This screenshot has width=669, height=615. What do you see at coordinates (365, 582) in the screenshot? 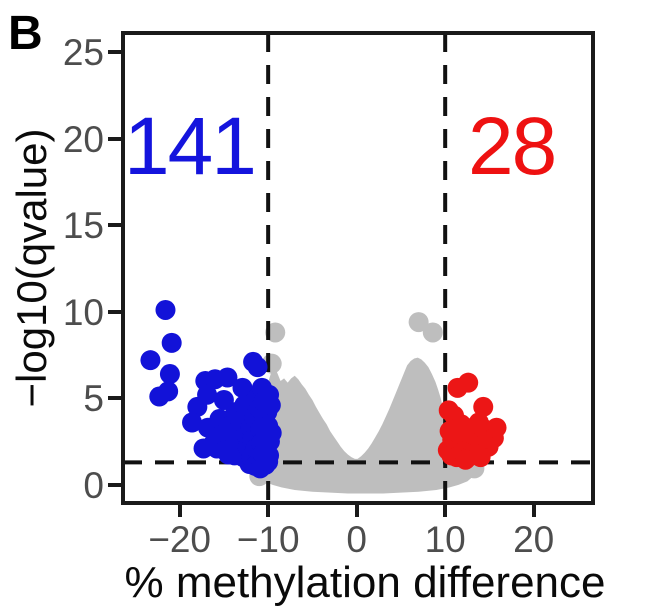
I see `x-axis-title: % methylation difference` at bounding box center [365, 582].